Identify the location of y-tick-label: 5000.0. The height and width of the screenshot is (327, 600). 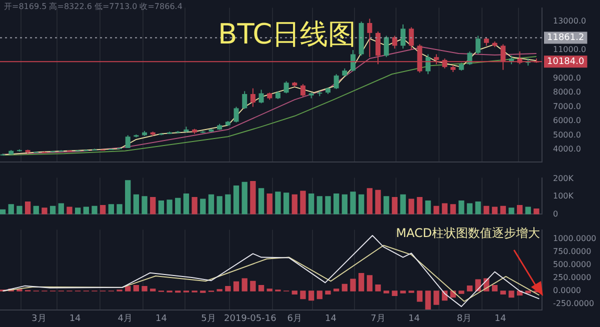
(567, 135).